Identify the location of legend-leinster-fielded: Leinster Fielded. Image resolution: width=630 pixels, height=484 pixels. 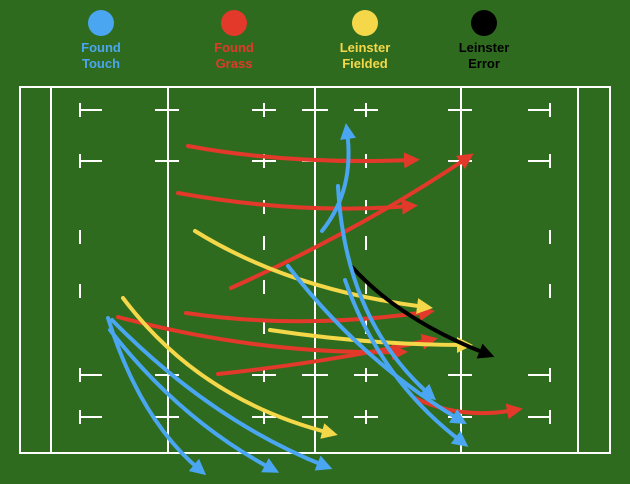
(365, 40).